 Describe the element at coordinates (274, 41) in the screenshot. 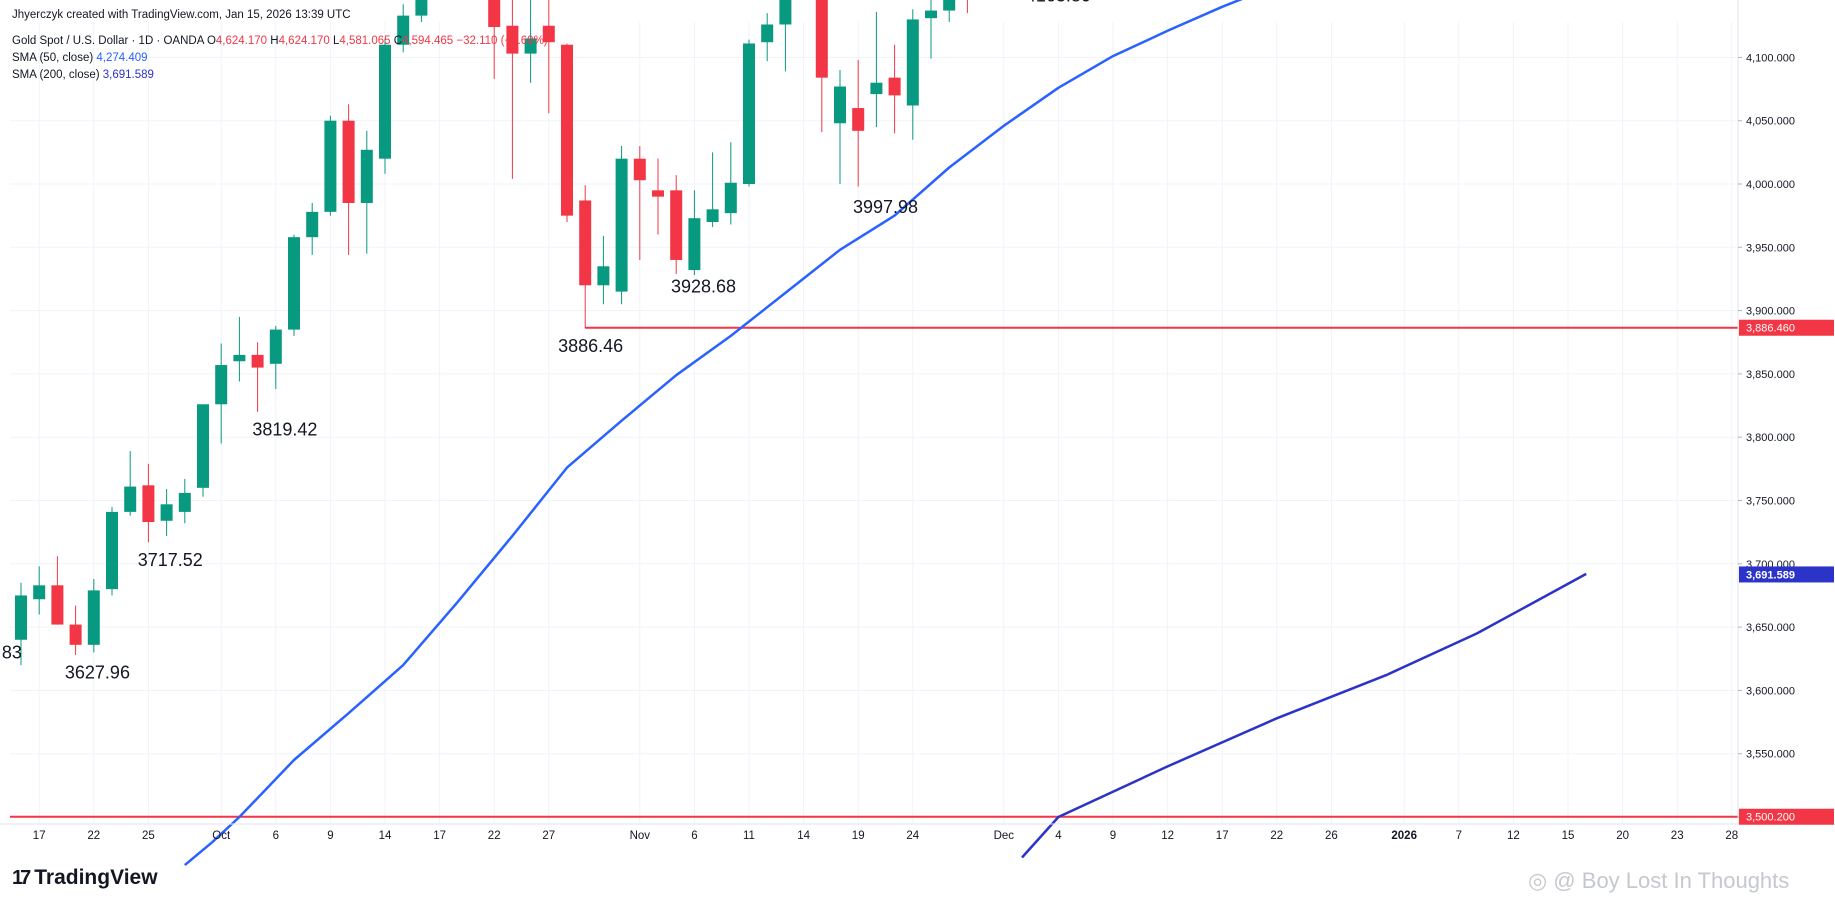

I see `high-label: H` at that location.